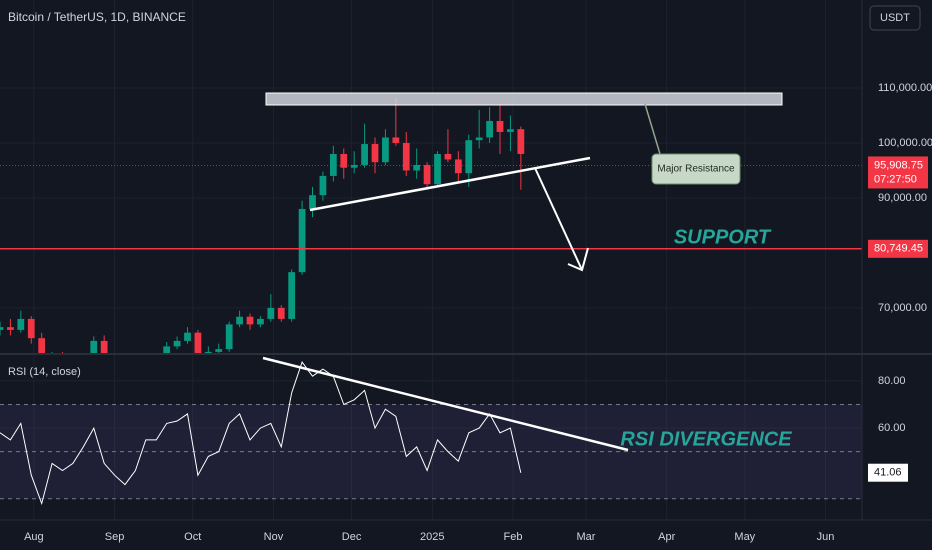  I want to click on callout-box, so click(696, 169).